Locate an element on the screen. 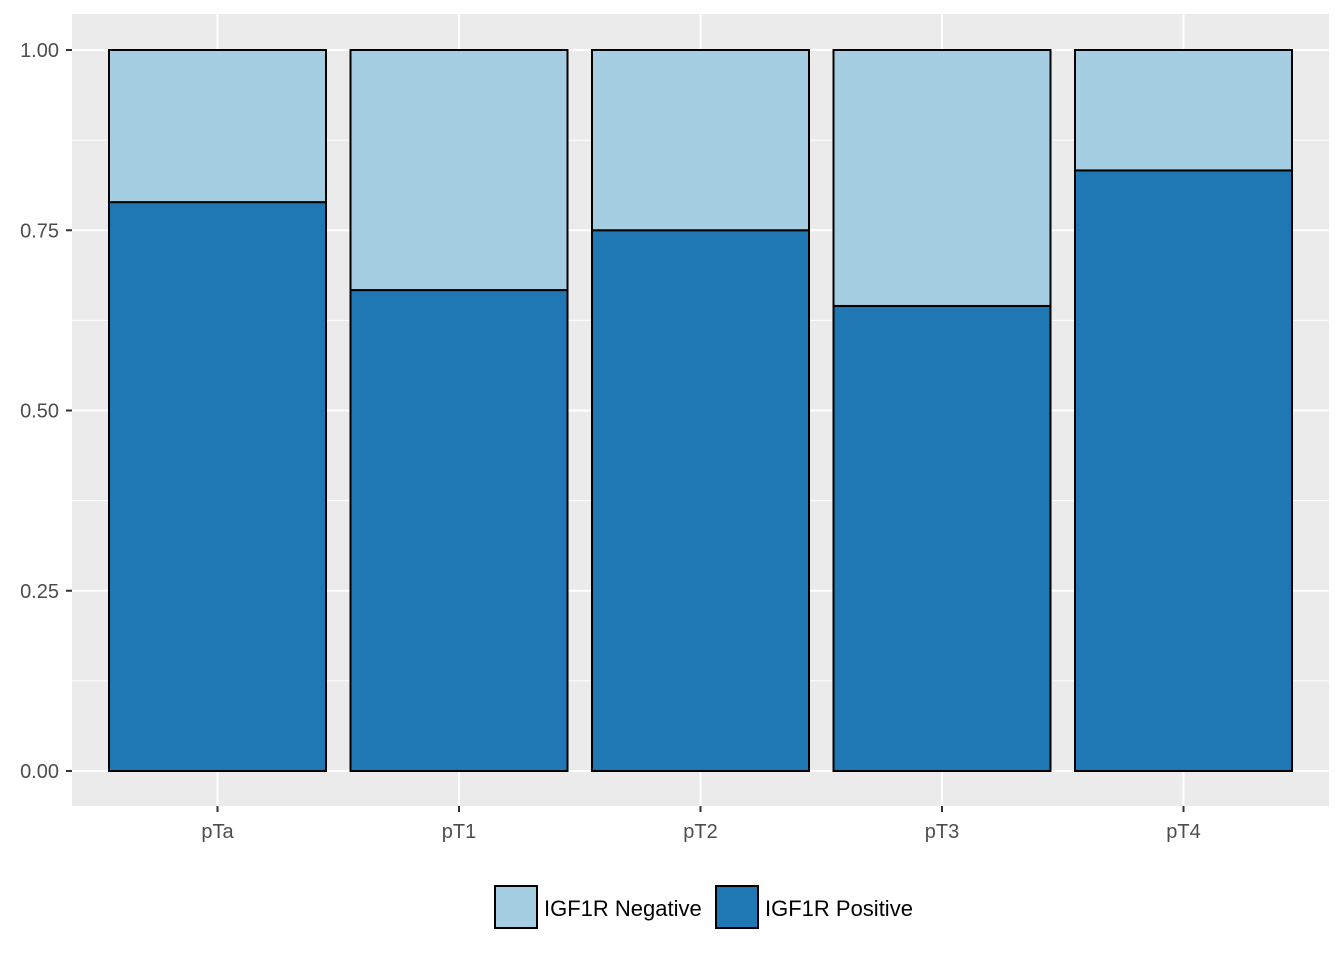  x-tick-label: pT2 is located at coordinates (700, 832).